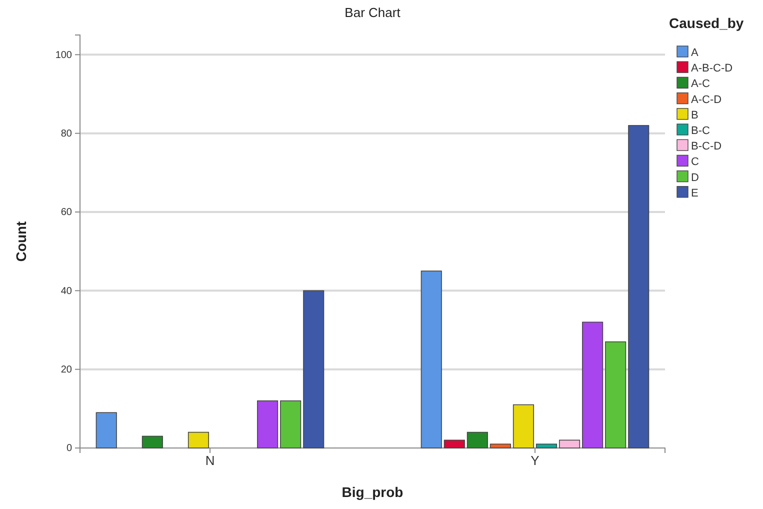 The width and height of the screenshot is (763, 509). I want to click on legend-label: B, so click(694, 115).